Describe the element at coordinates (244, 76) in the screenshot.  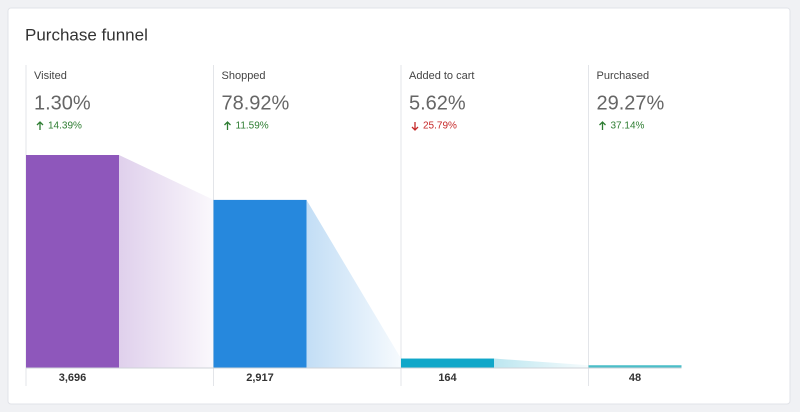
I see `stage-name: Shopped` at that location.